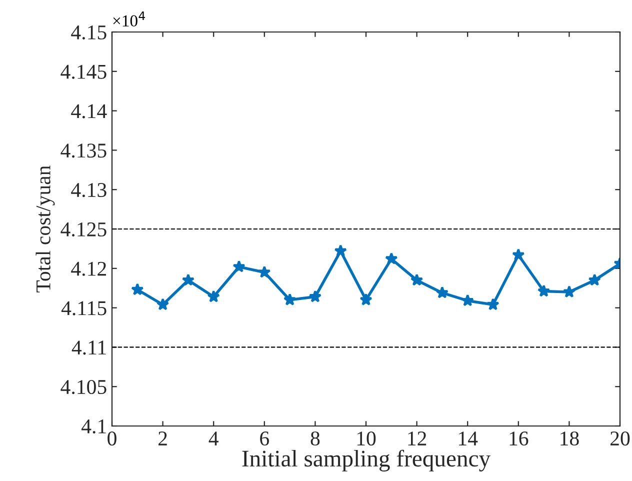 The height and width of the screenshot is (481, 632). I want to click on x-tick-label: 14, so click(468, 439).